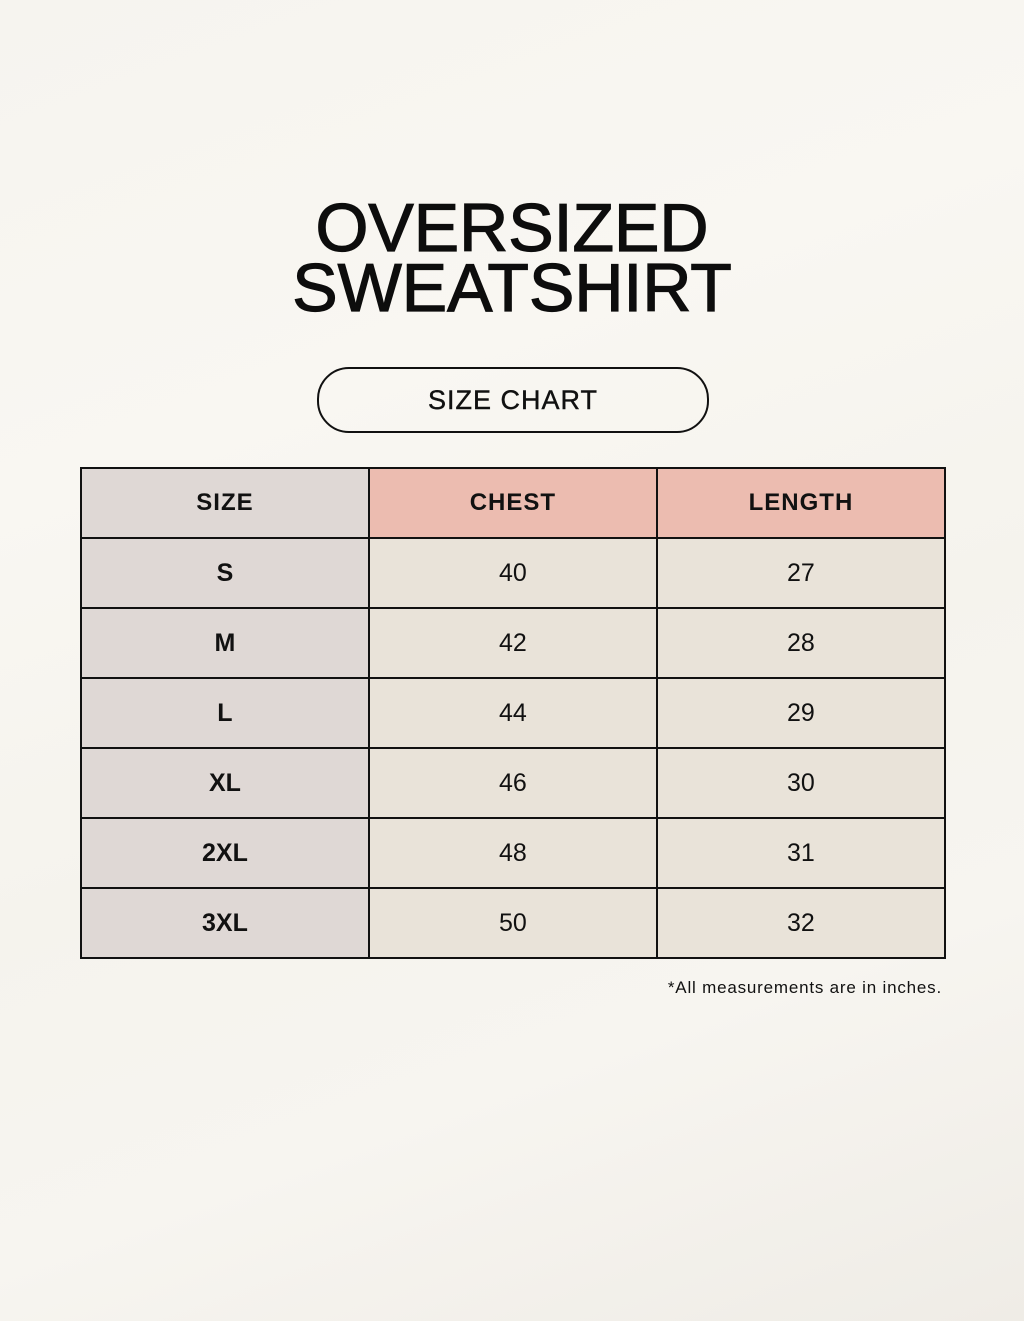 The height and width of the screenshot is (1321, 1024). What do you see at coordinates (512, 288) in the screenshot?
I see `title-line-2: SWEATSHIRT` at bounding box center [512, 288].